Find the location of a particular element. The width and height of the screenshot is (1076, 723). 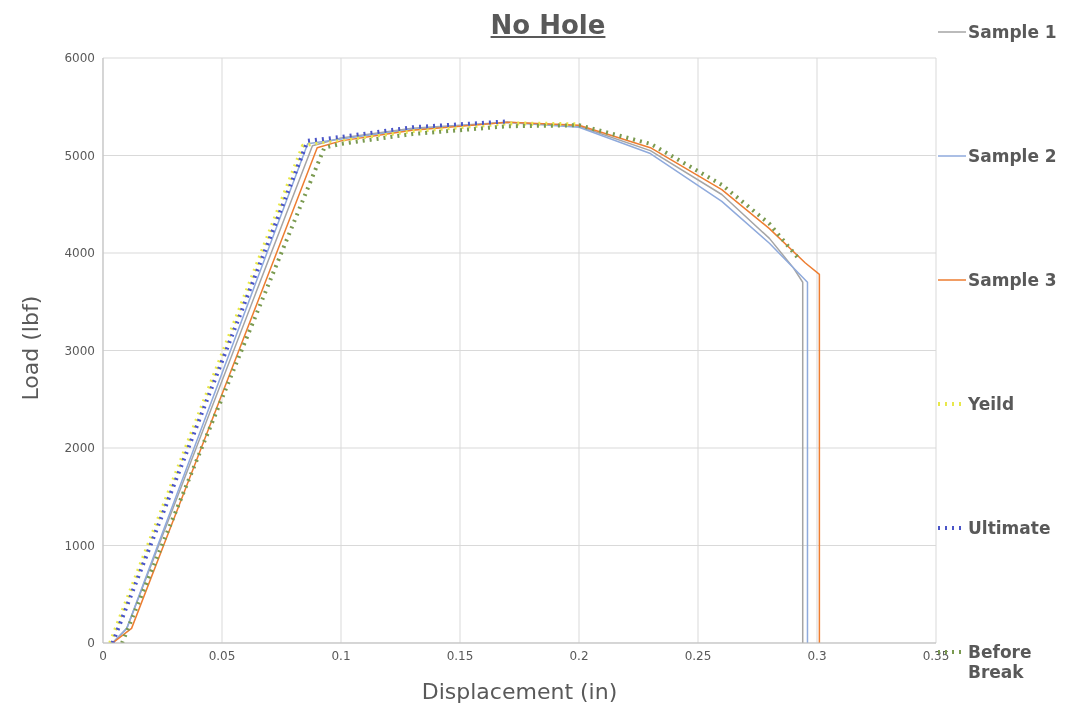

legend-label: Ultimate is located at coordinates (1010, 528).